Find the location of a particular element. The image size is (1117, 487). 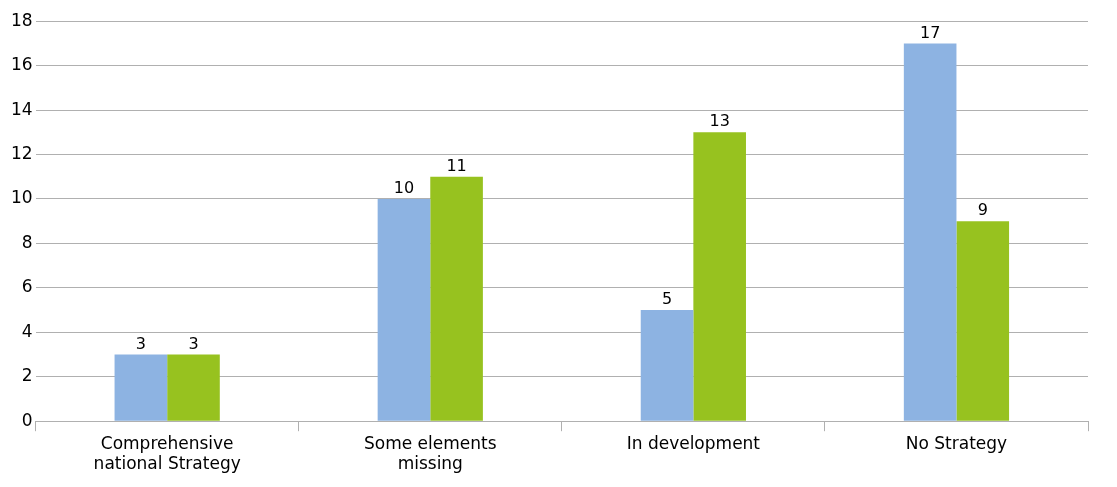

data-label: 5 is located at coordinates (667, 299).